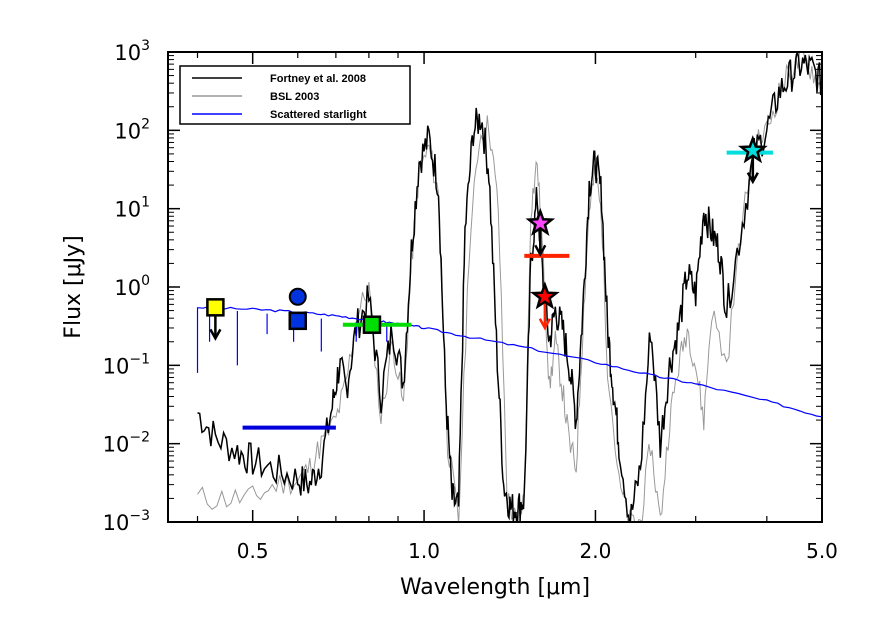  Describe the element at coordinates (73, 286) in the screenshot. I see `y-axis-label: Flux [μJy]` at that location.